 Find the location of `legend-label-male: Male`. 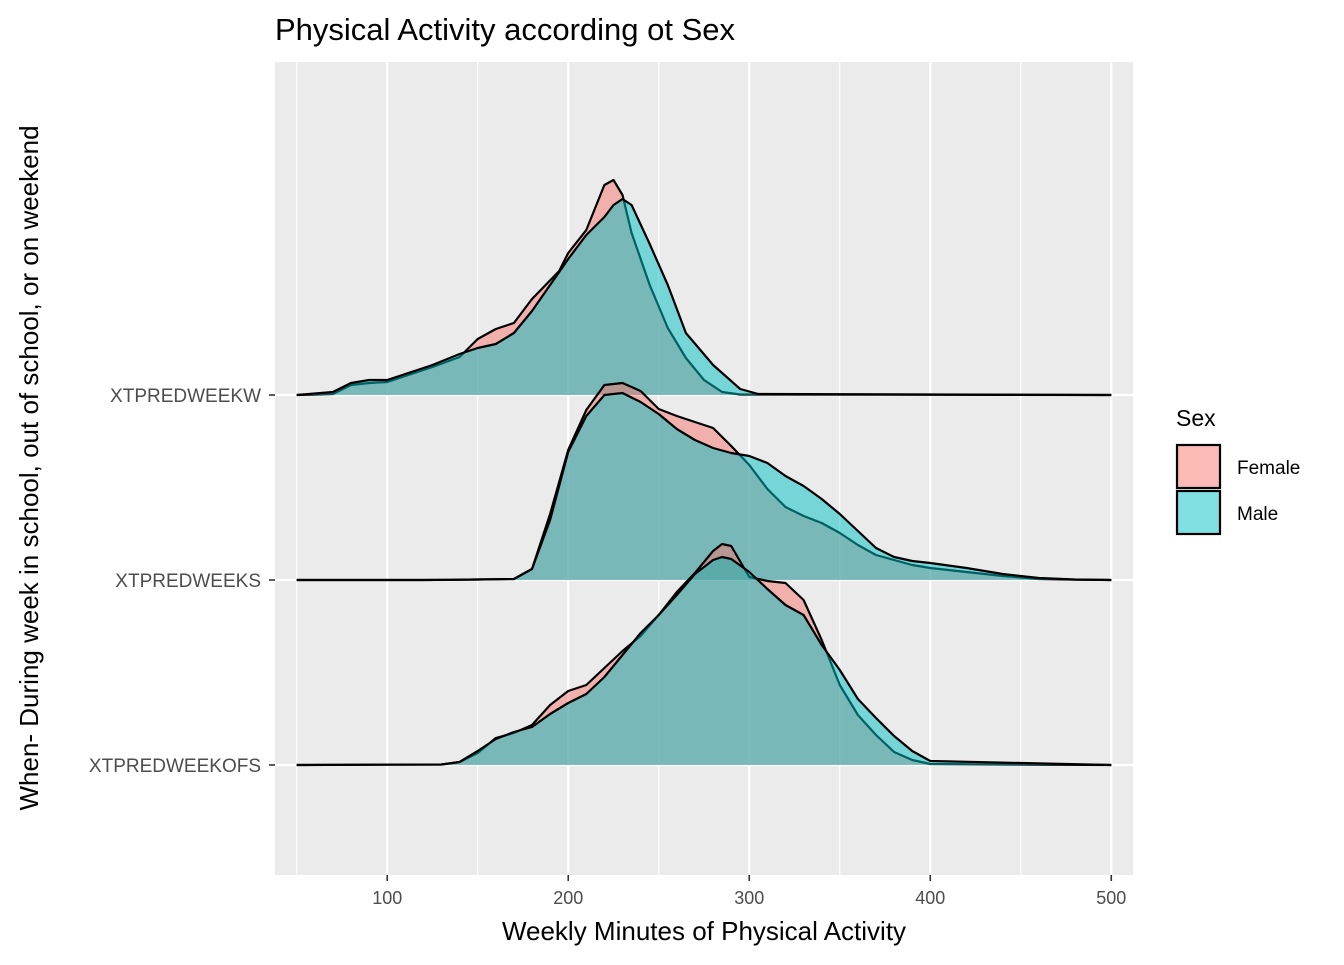

legend-label-male: Male is located at coordinates (1257, 514).